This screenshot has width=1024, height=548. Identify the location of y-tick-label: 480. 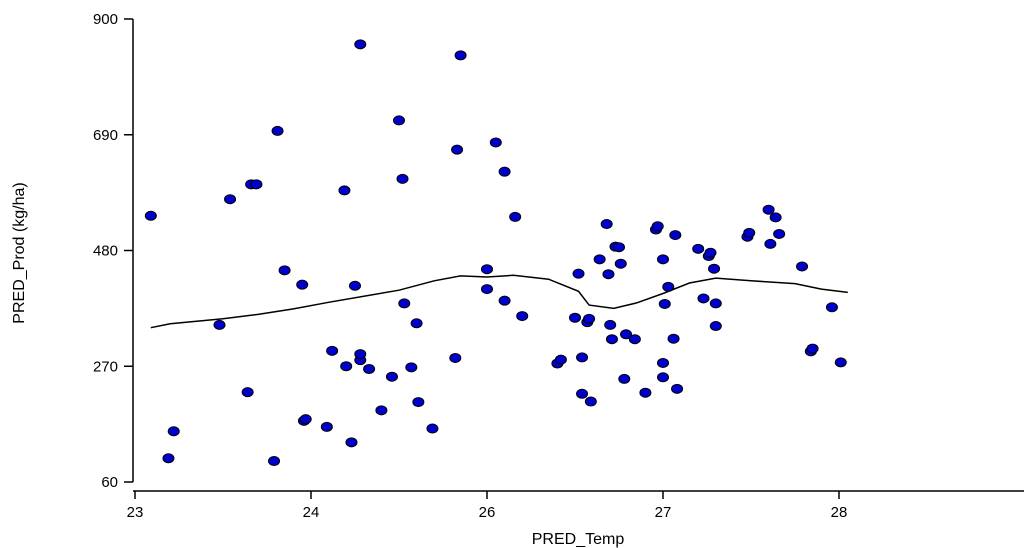
(105, 251).